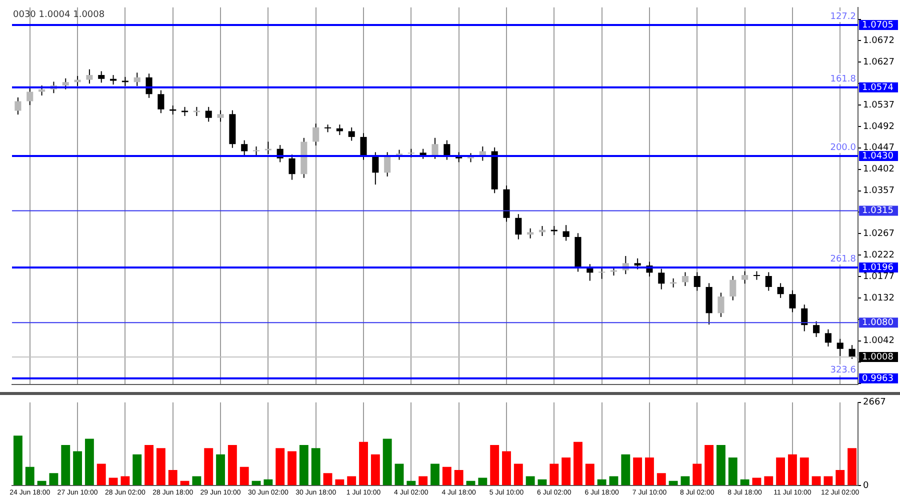  Describe the element at coordinates (878, 41) in the screenshot. I see `y-tick-label: 1.0672` at that location.